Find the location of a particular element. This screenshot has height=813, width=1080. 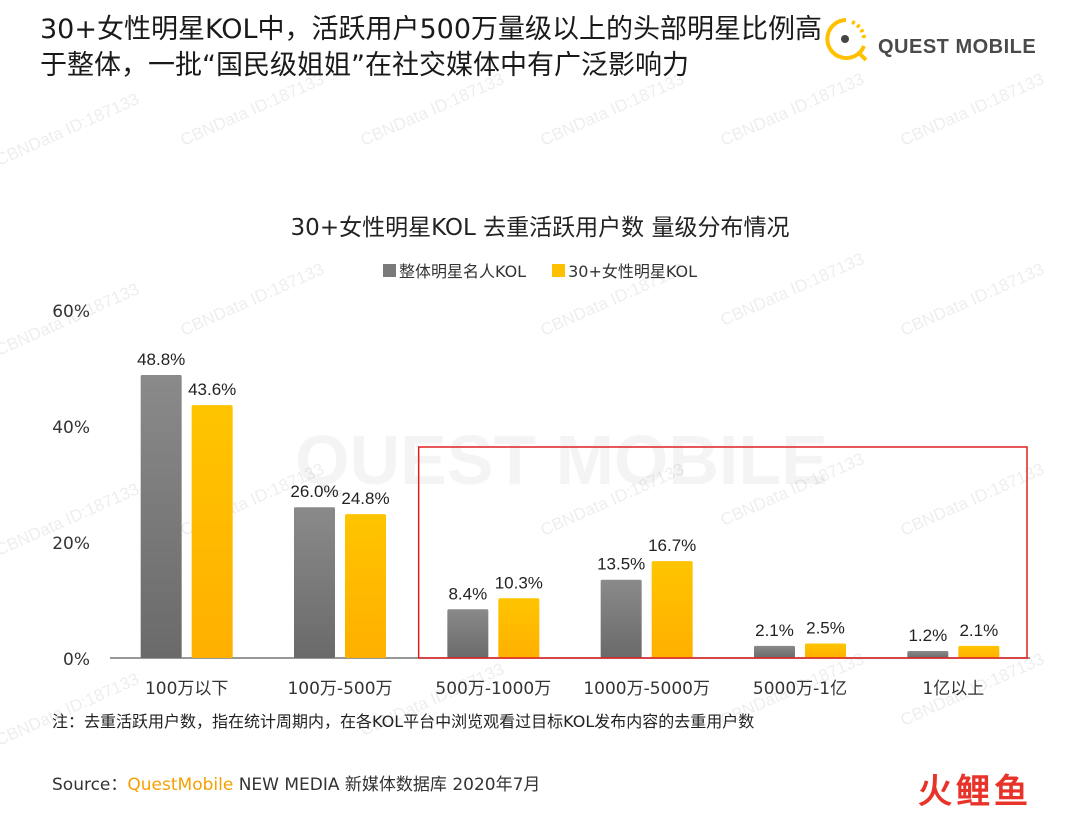

source-prefix: Source： is located at coordinates (90, 785).